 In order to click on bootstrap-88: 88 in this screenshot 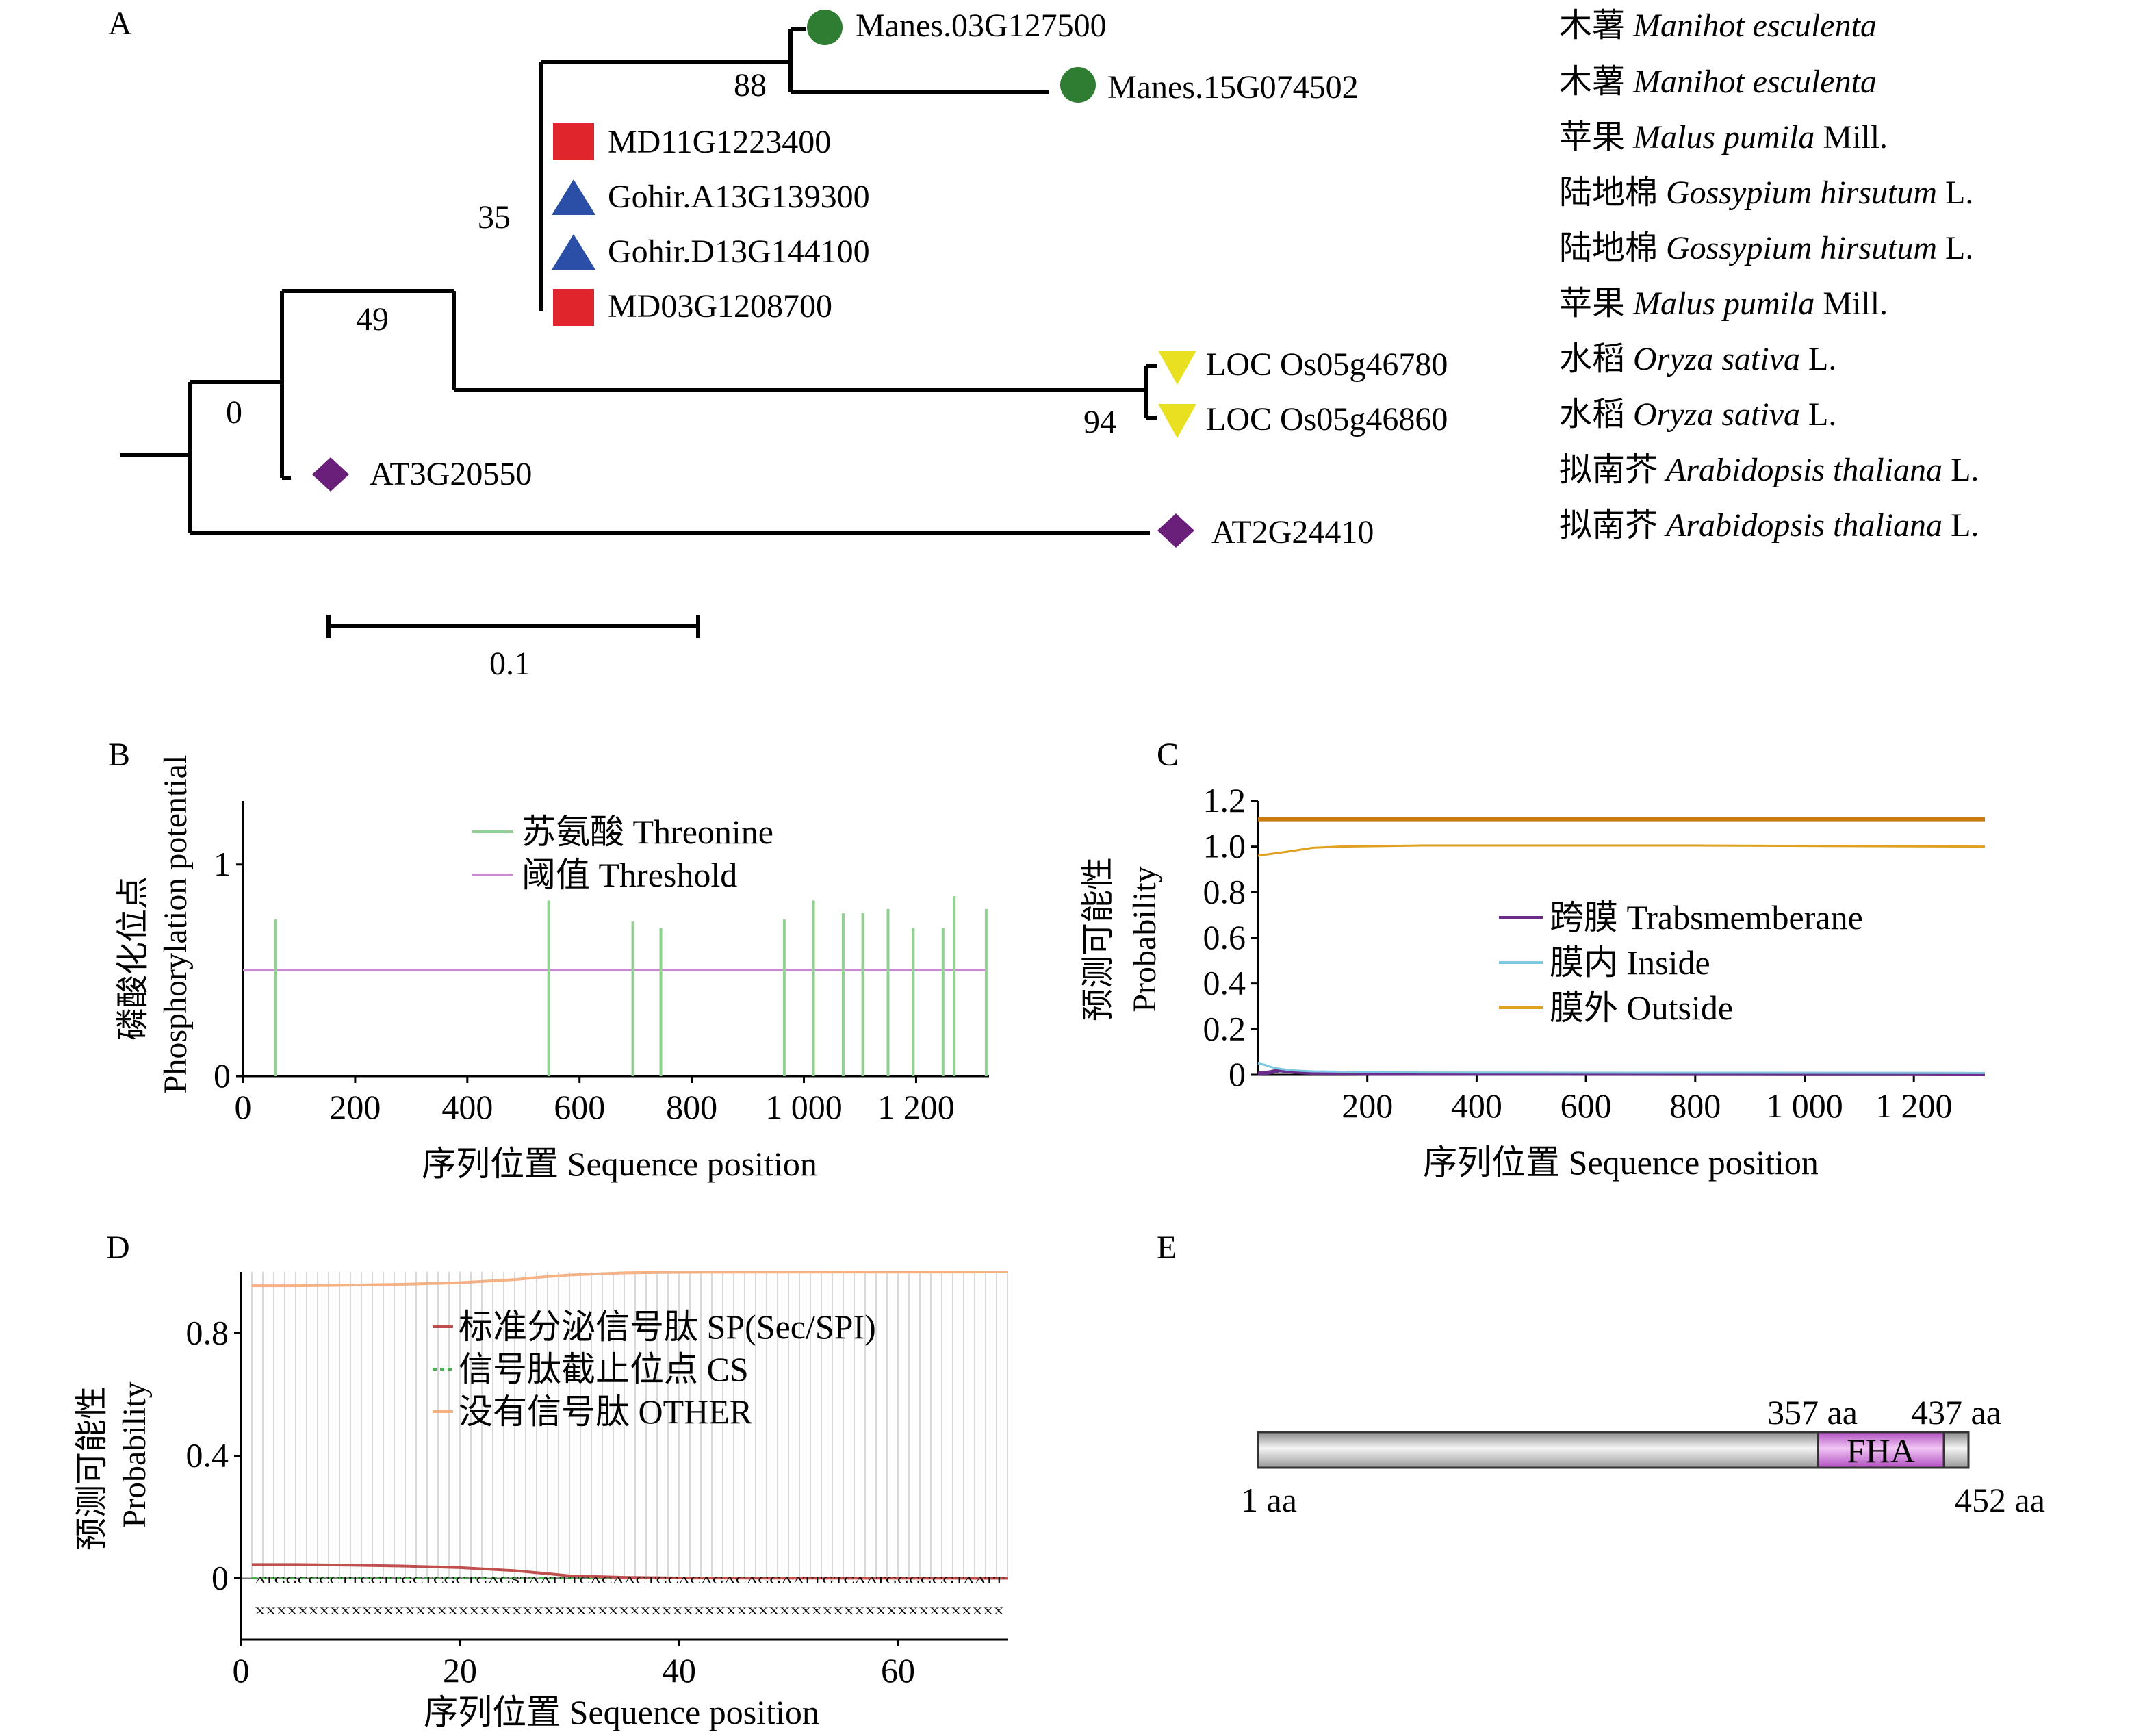, I will do `click(750, 85)`.